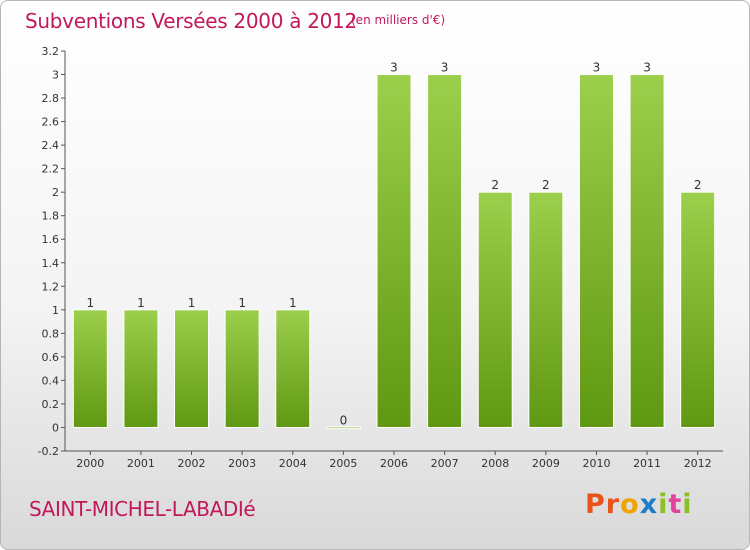  Describe the element at coordinates (51, 216) in the screenshot. I see `y-tick-label: 1.8` at that location.